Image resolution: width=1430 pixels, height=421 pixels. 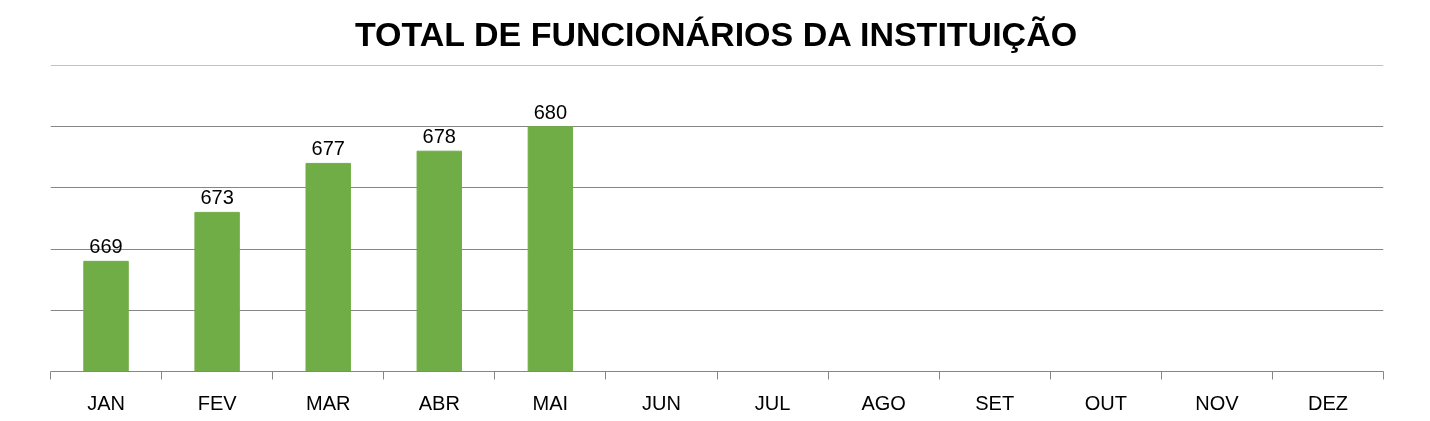 I want to click on x-tick-label: JAN, so click(x=106, y=402).